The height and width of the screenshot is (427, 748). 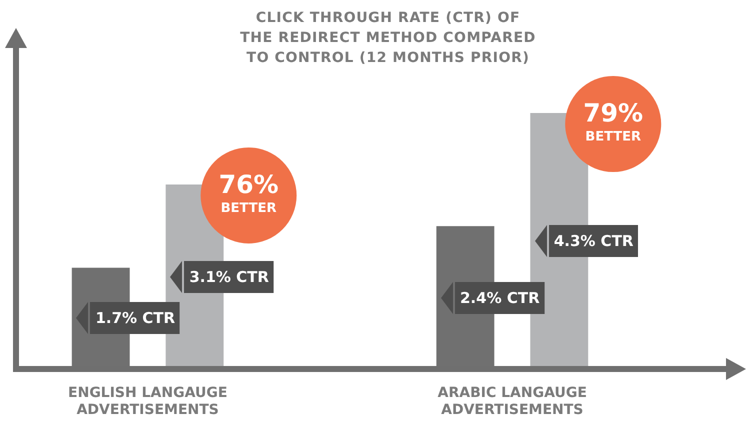 I want to click on annotation: 79% BETTER, so click(x=613, y=121).